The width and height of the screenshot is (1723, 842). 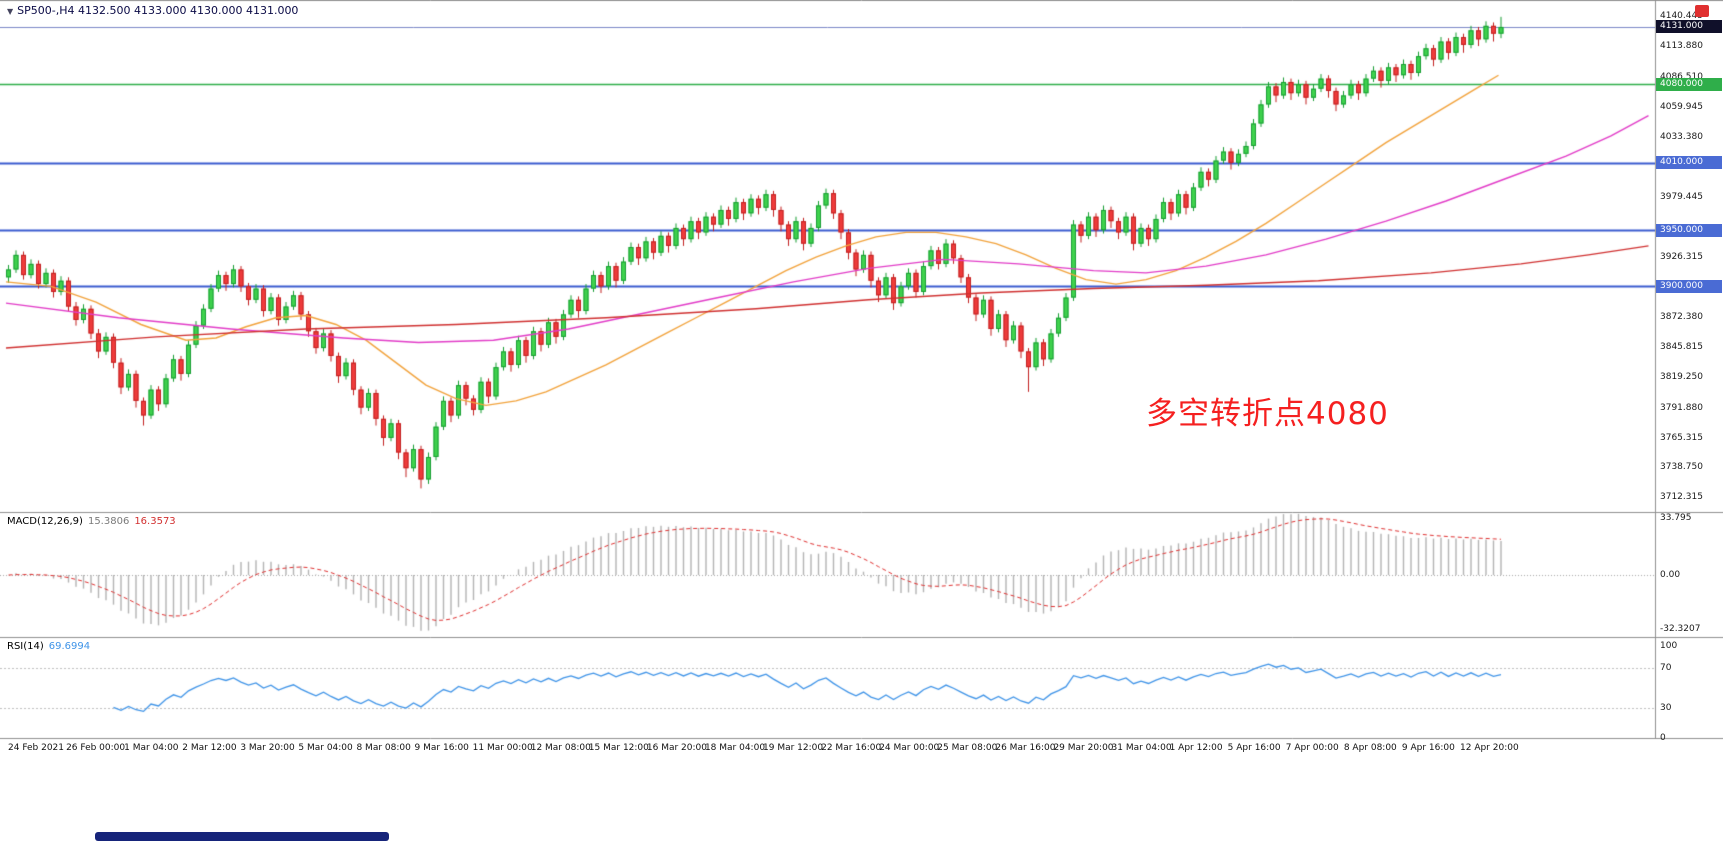 I want to click on rsi-tick-label: 70, so click(x=1666, y=668).